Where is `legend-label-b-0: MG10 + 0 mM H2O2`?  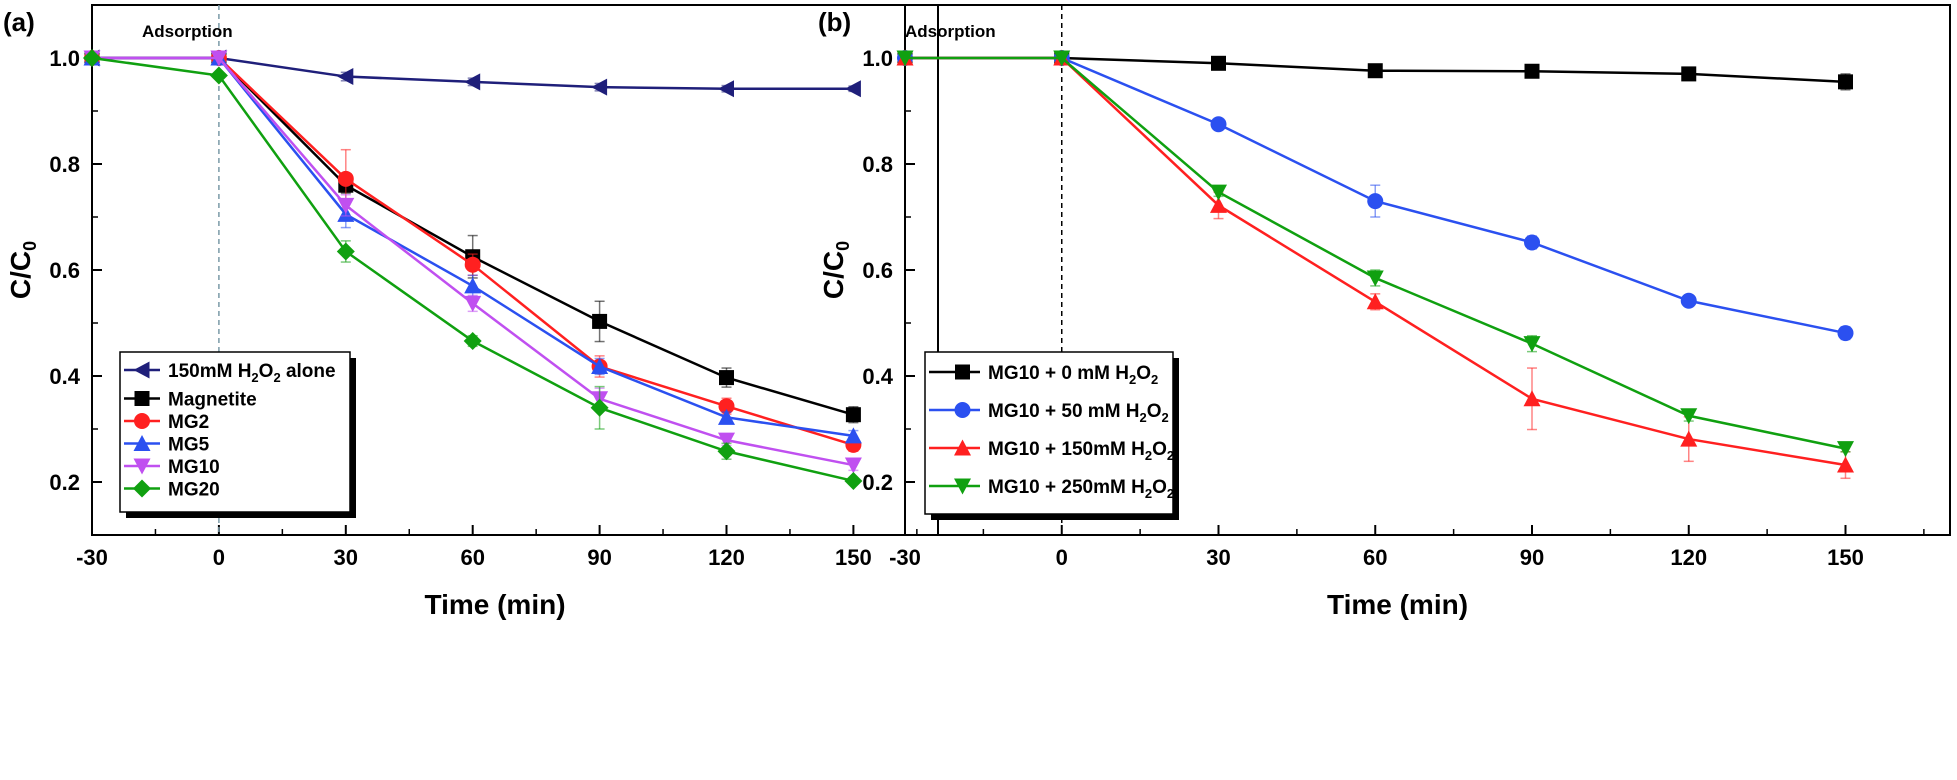 legend-label-b-0: MG10 + 0 mM H2O2 is located at coordinates (1073, 375).